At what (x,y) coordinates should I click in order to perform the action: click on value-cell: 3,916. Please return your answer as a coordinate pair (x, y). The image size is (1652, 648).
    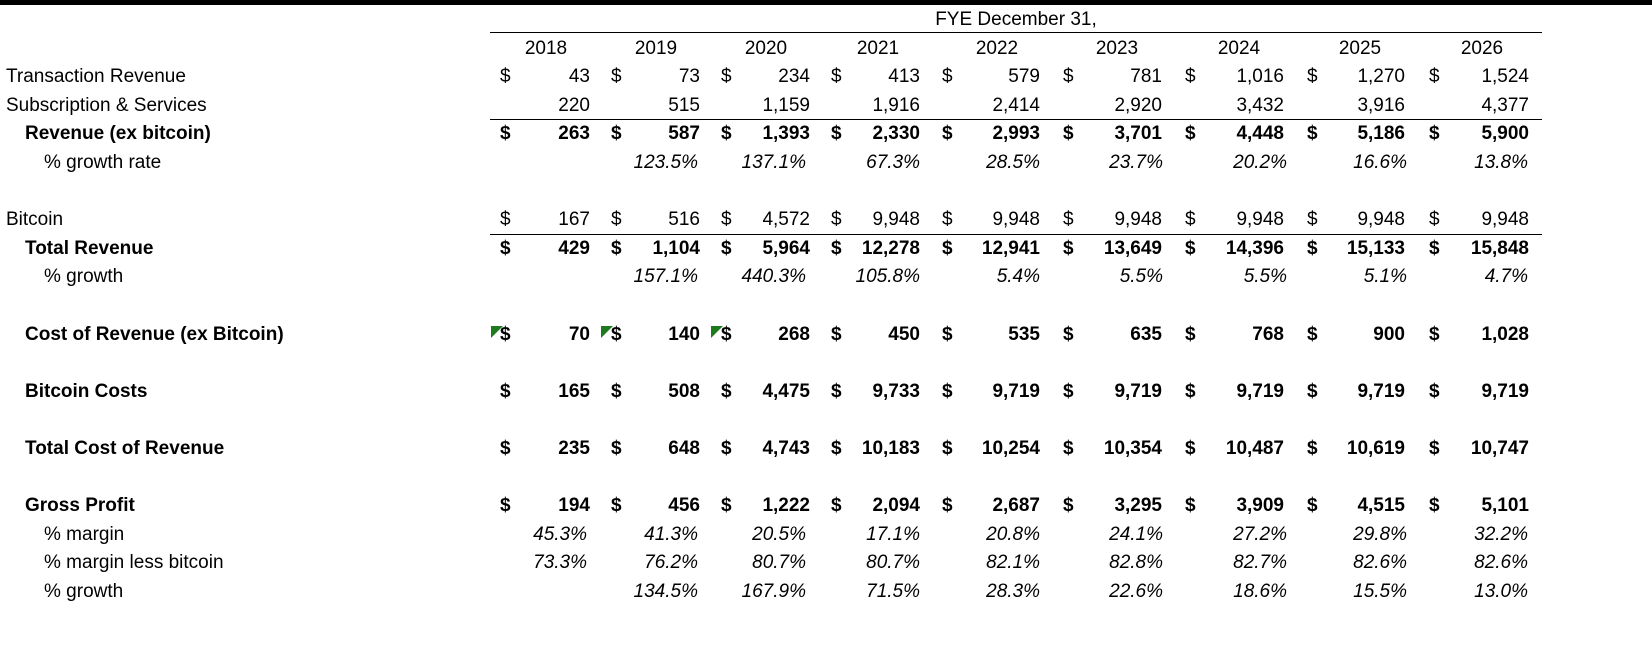
    Looking at the image, I should click on (1381, 105).